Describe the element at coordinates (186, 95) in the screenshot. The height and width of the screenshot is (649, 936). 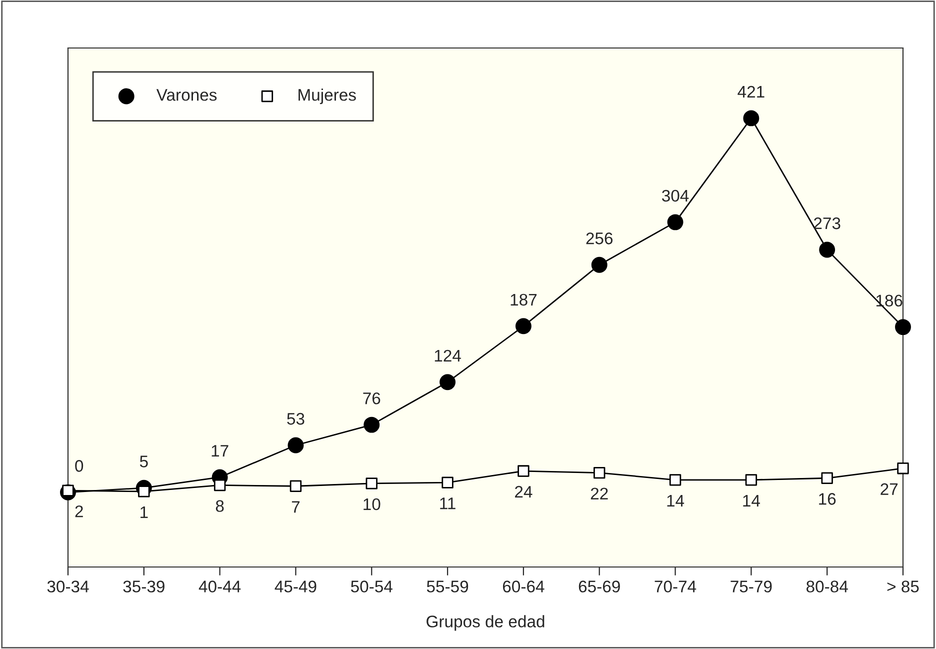
I see `legend-label: Varones` at that location.